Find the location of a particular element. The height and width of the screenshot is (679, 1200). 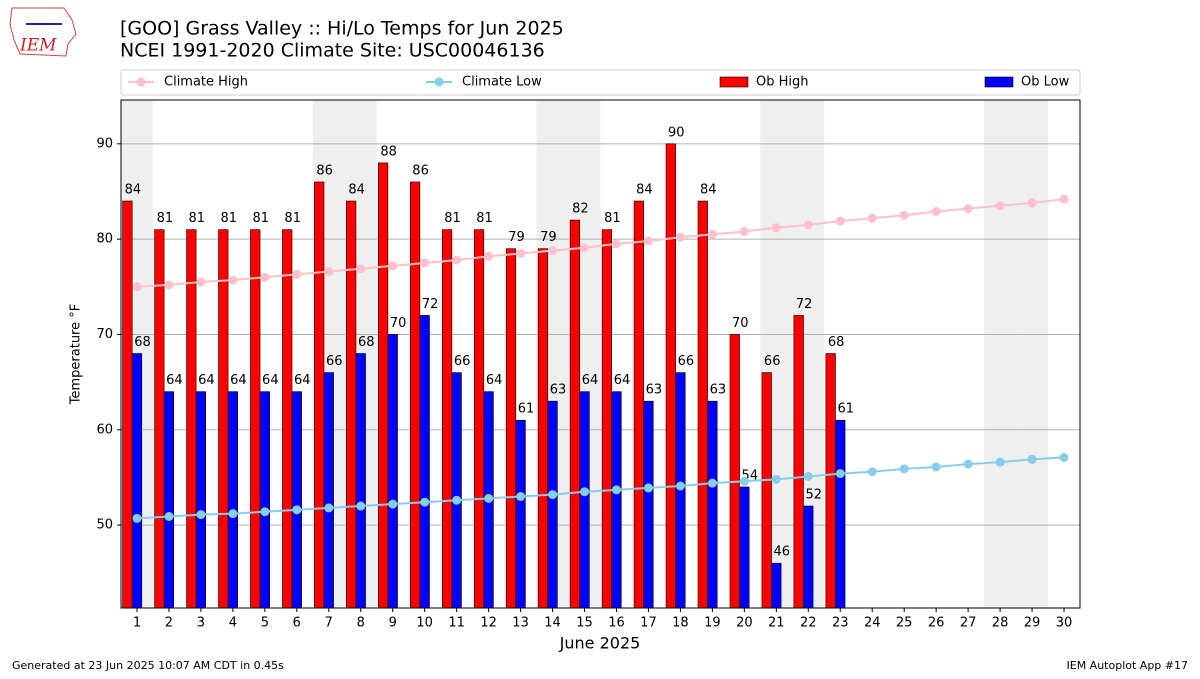

data-label: 52 is located at coordinates (813, 495).